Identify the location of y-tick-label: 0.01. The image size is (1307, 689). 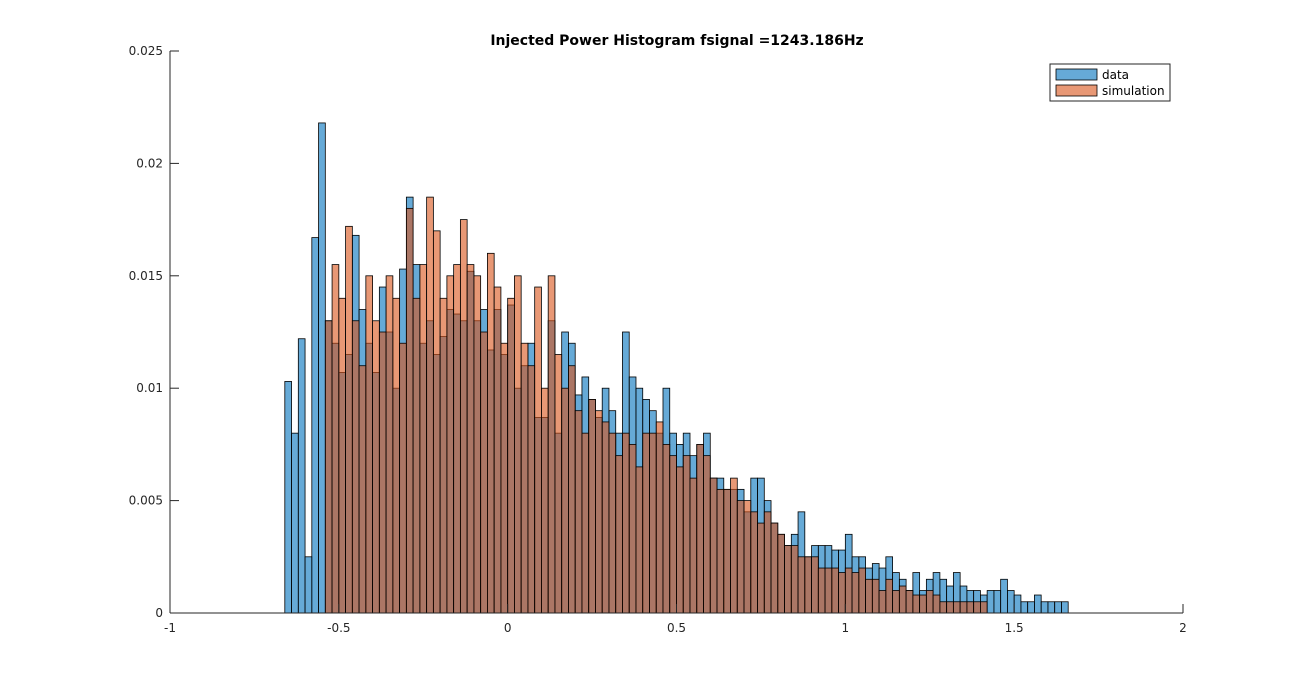
(149, 388).